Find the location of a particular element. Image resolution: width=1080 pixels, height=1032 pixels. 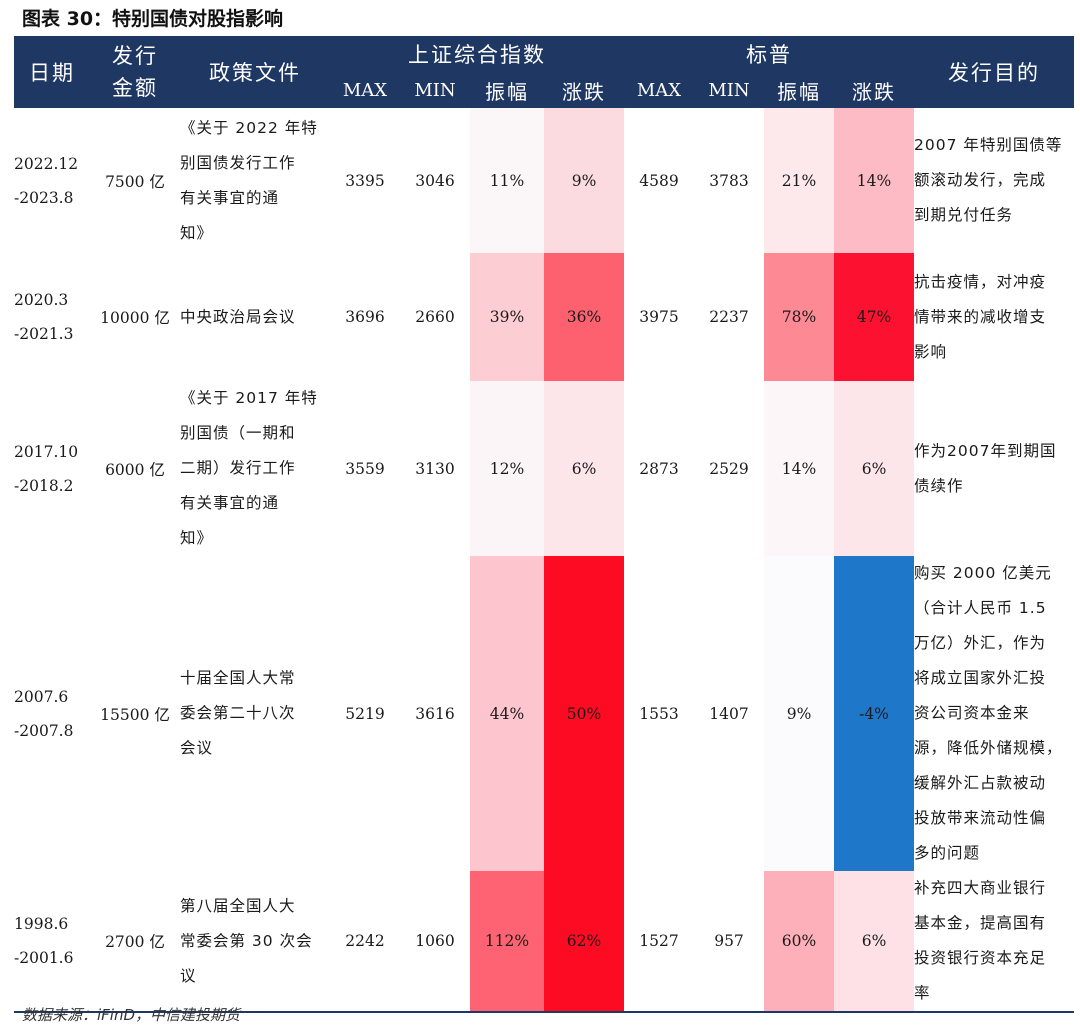

policy-doc-cell: 《关于 2017 年特 别国债（一期和 二期）发行工作 有关事宜的通 知》 is located at coordinates (255, 468).